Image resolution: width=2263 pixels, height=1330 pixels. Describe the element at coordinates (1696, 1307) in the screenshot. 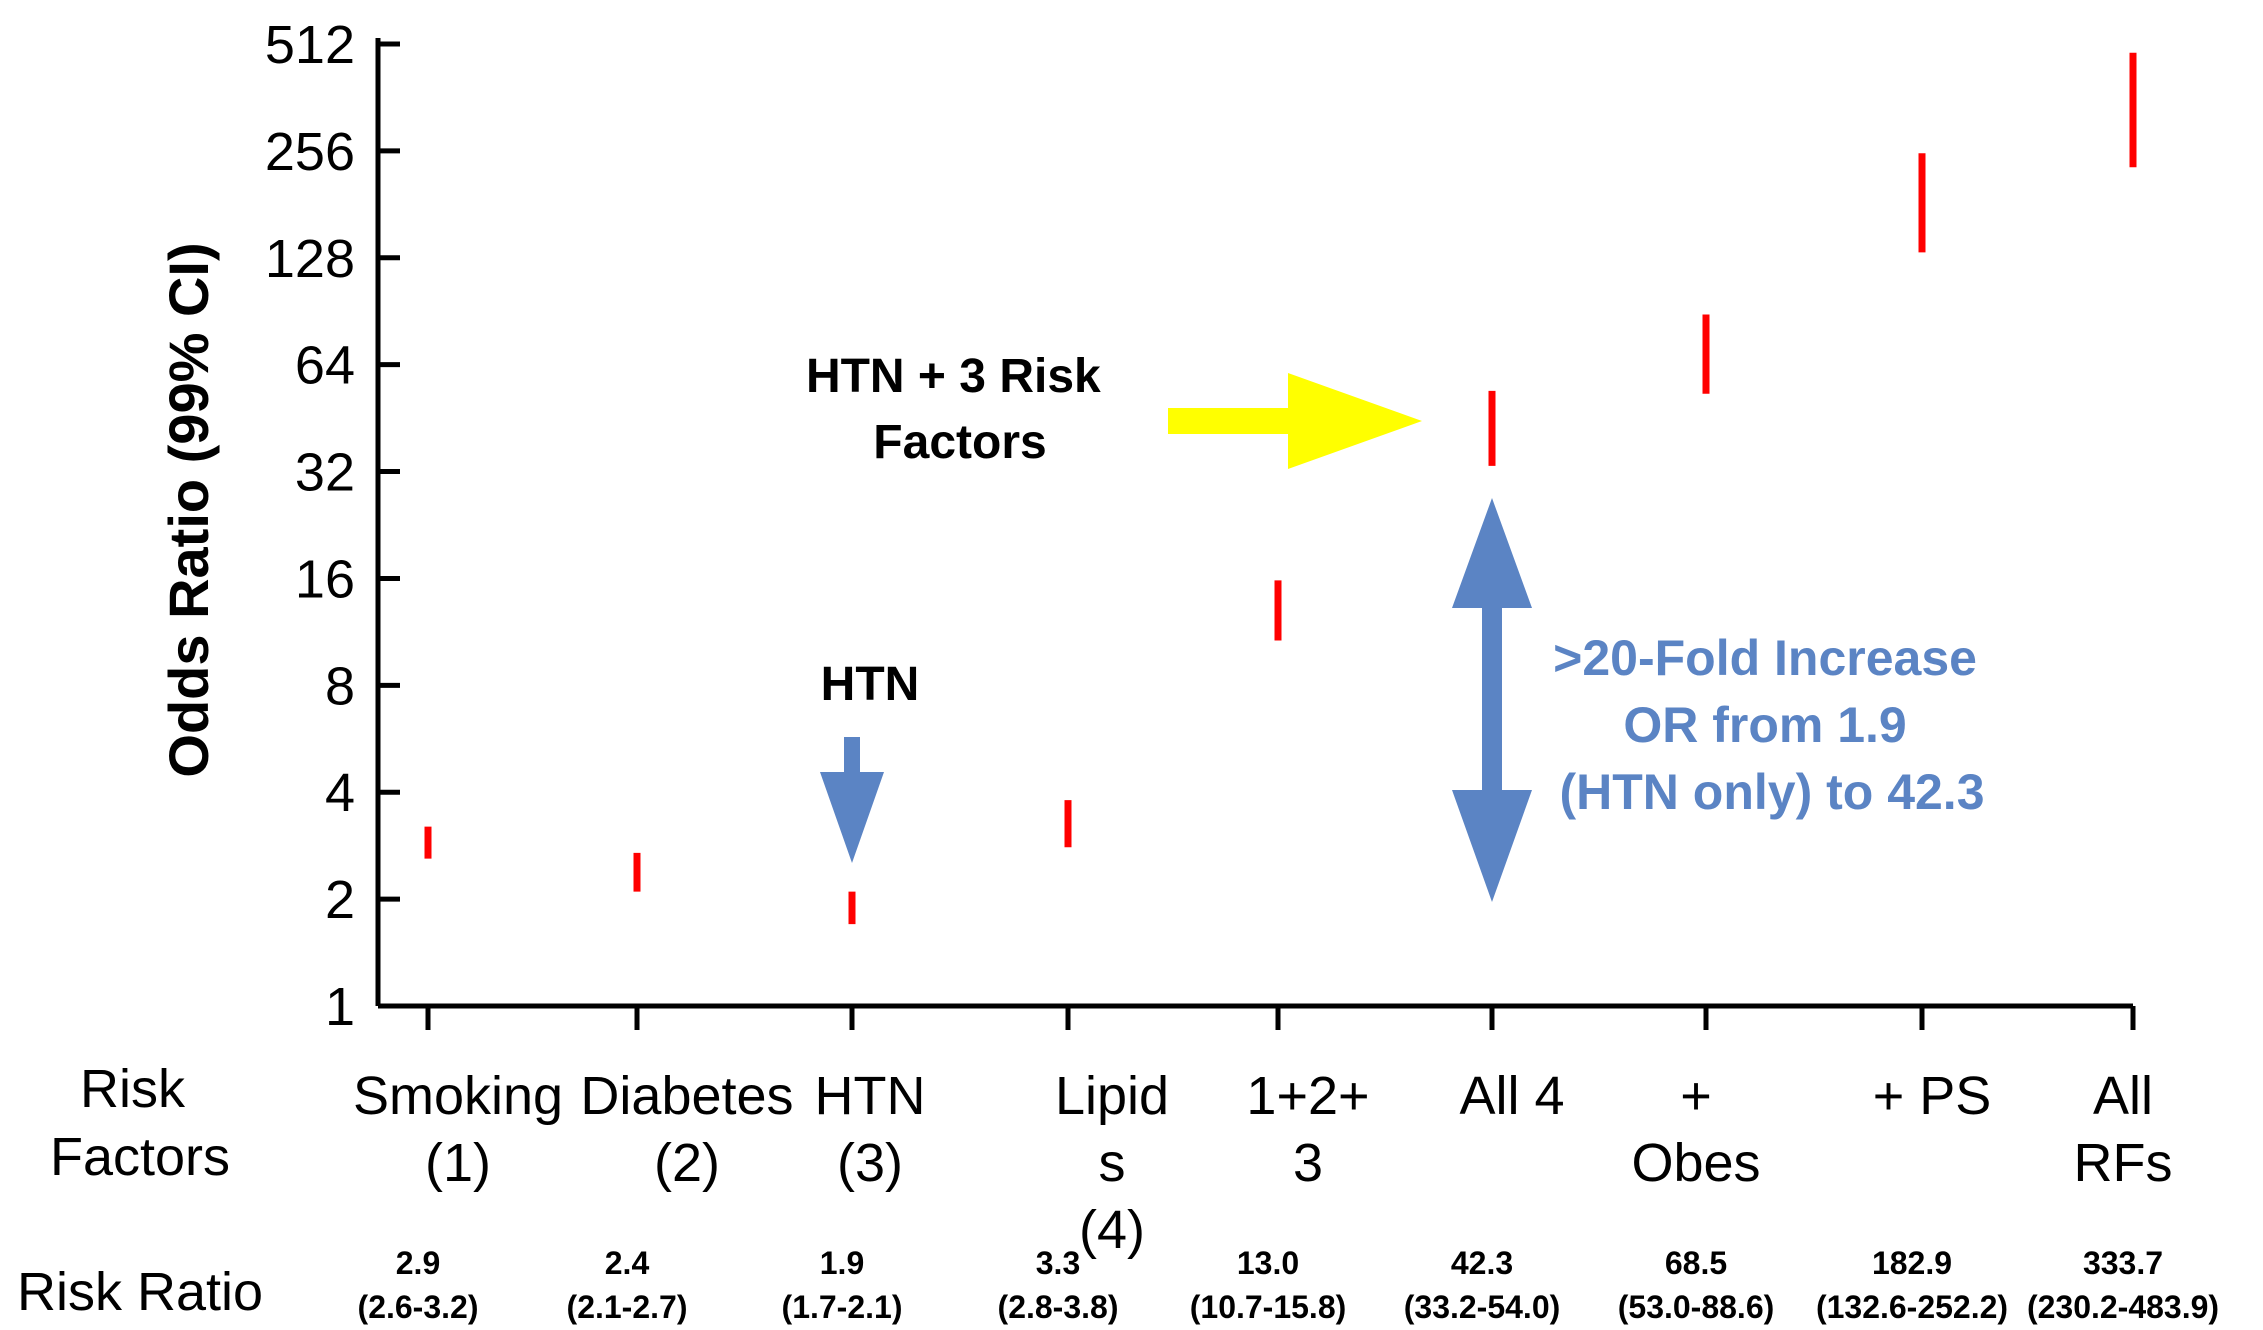

I see `risk-ratio-ci: (53.0-88.6)` at that location.